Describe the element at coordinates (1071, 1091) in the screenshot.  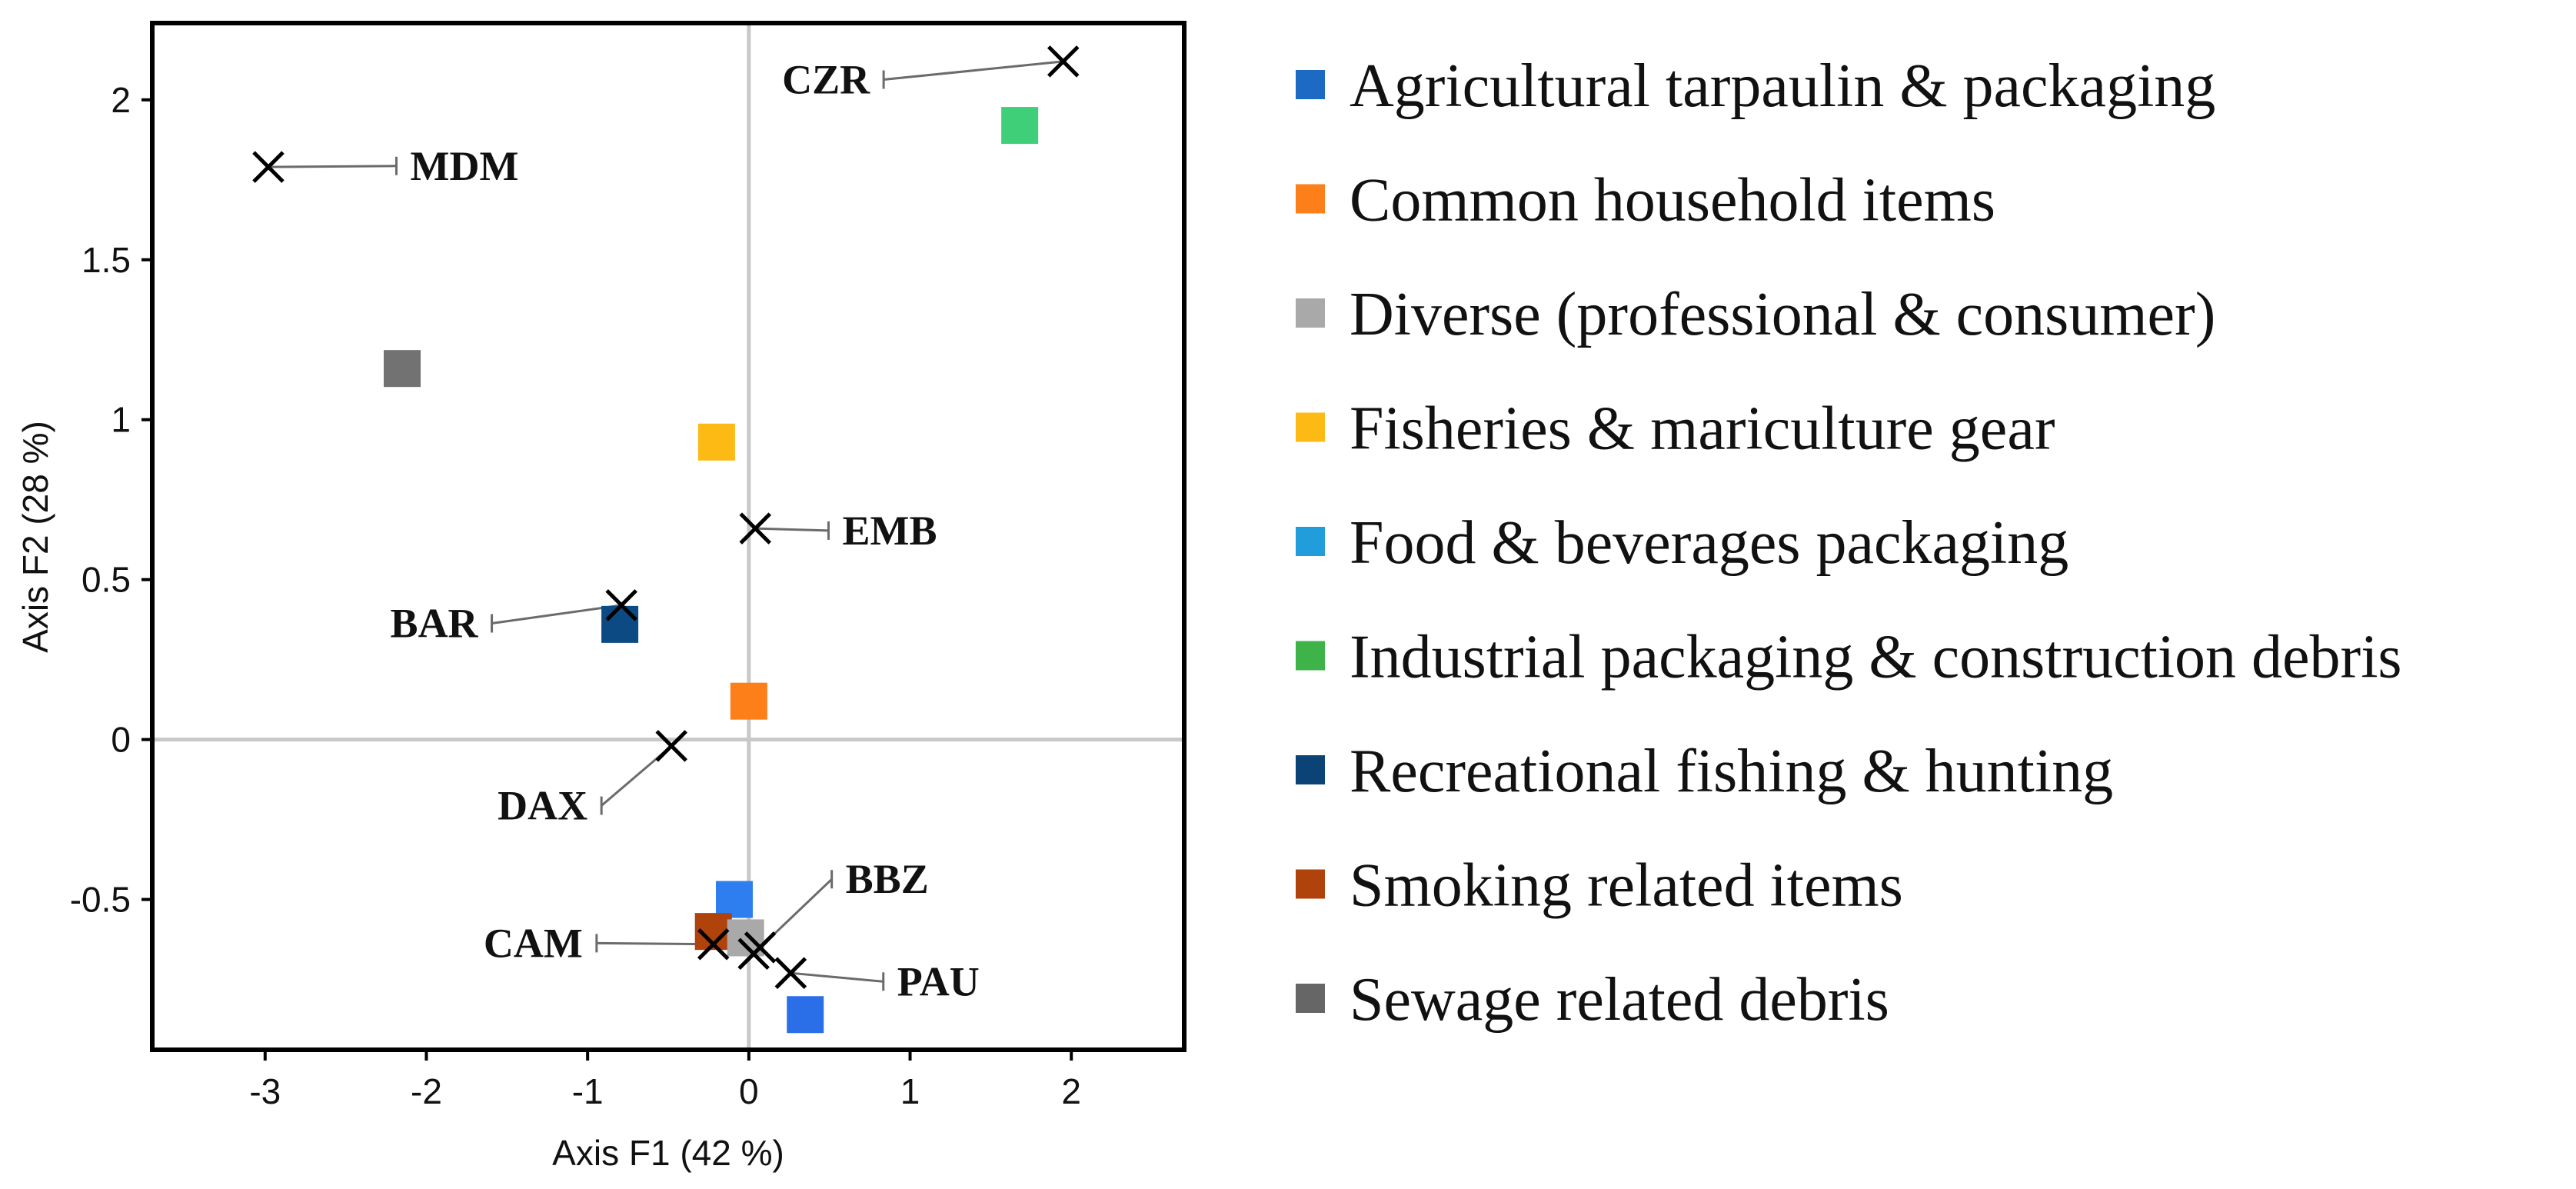
I see `x-tick-label: 2` at that location.